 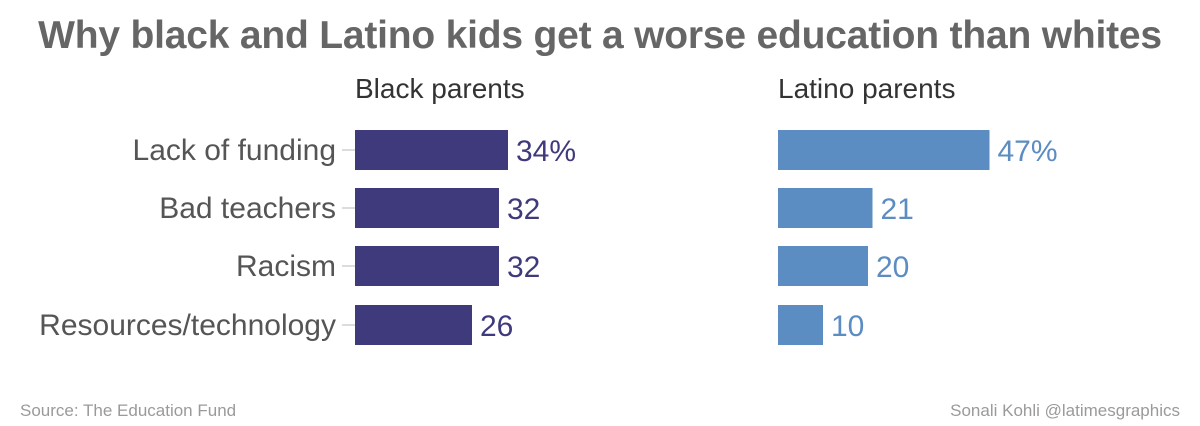 I want to click on source-note: Source: The Education Fund, so click(x=128, y=410).